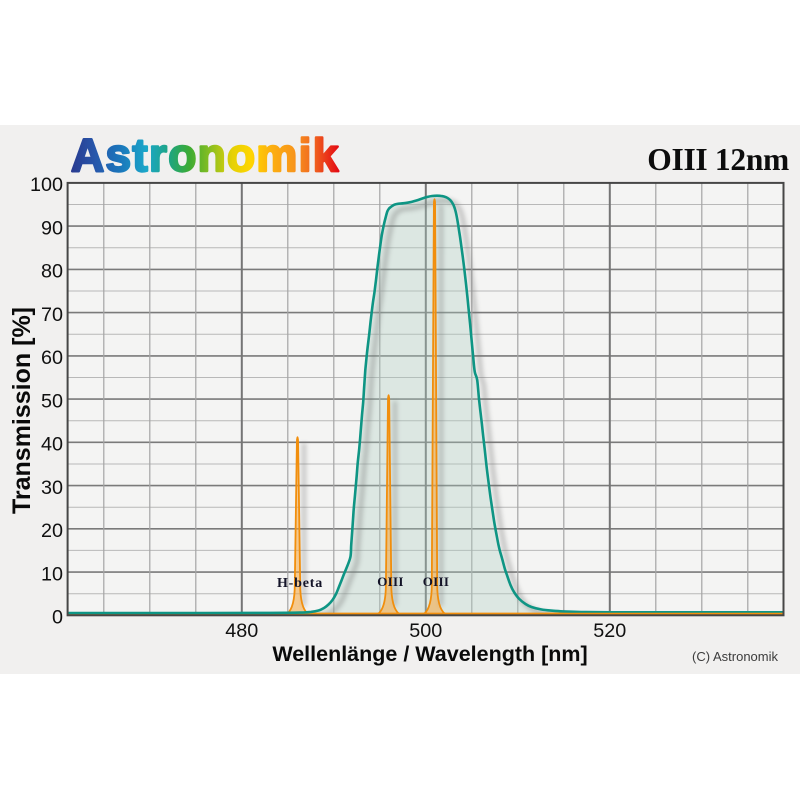 This screenshot has height=800, width=800. I want to click on svg-text: 500, so click(425, 631).